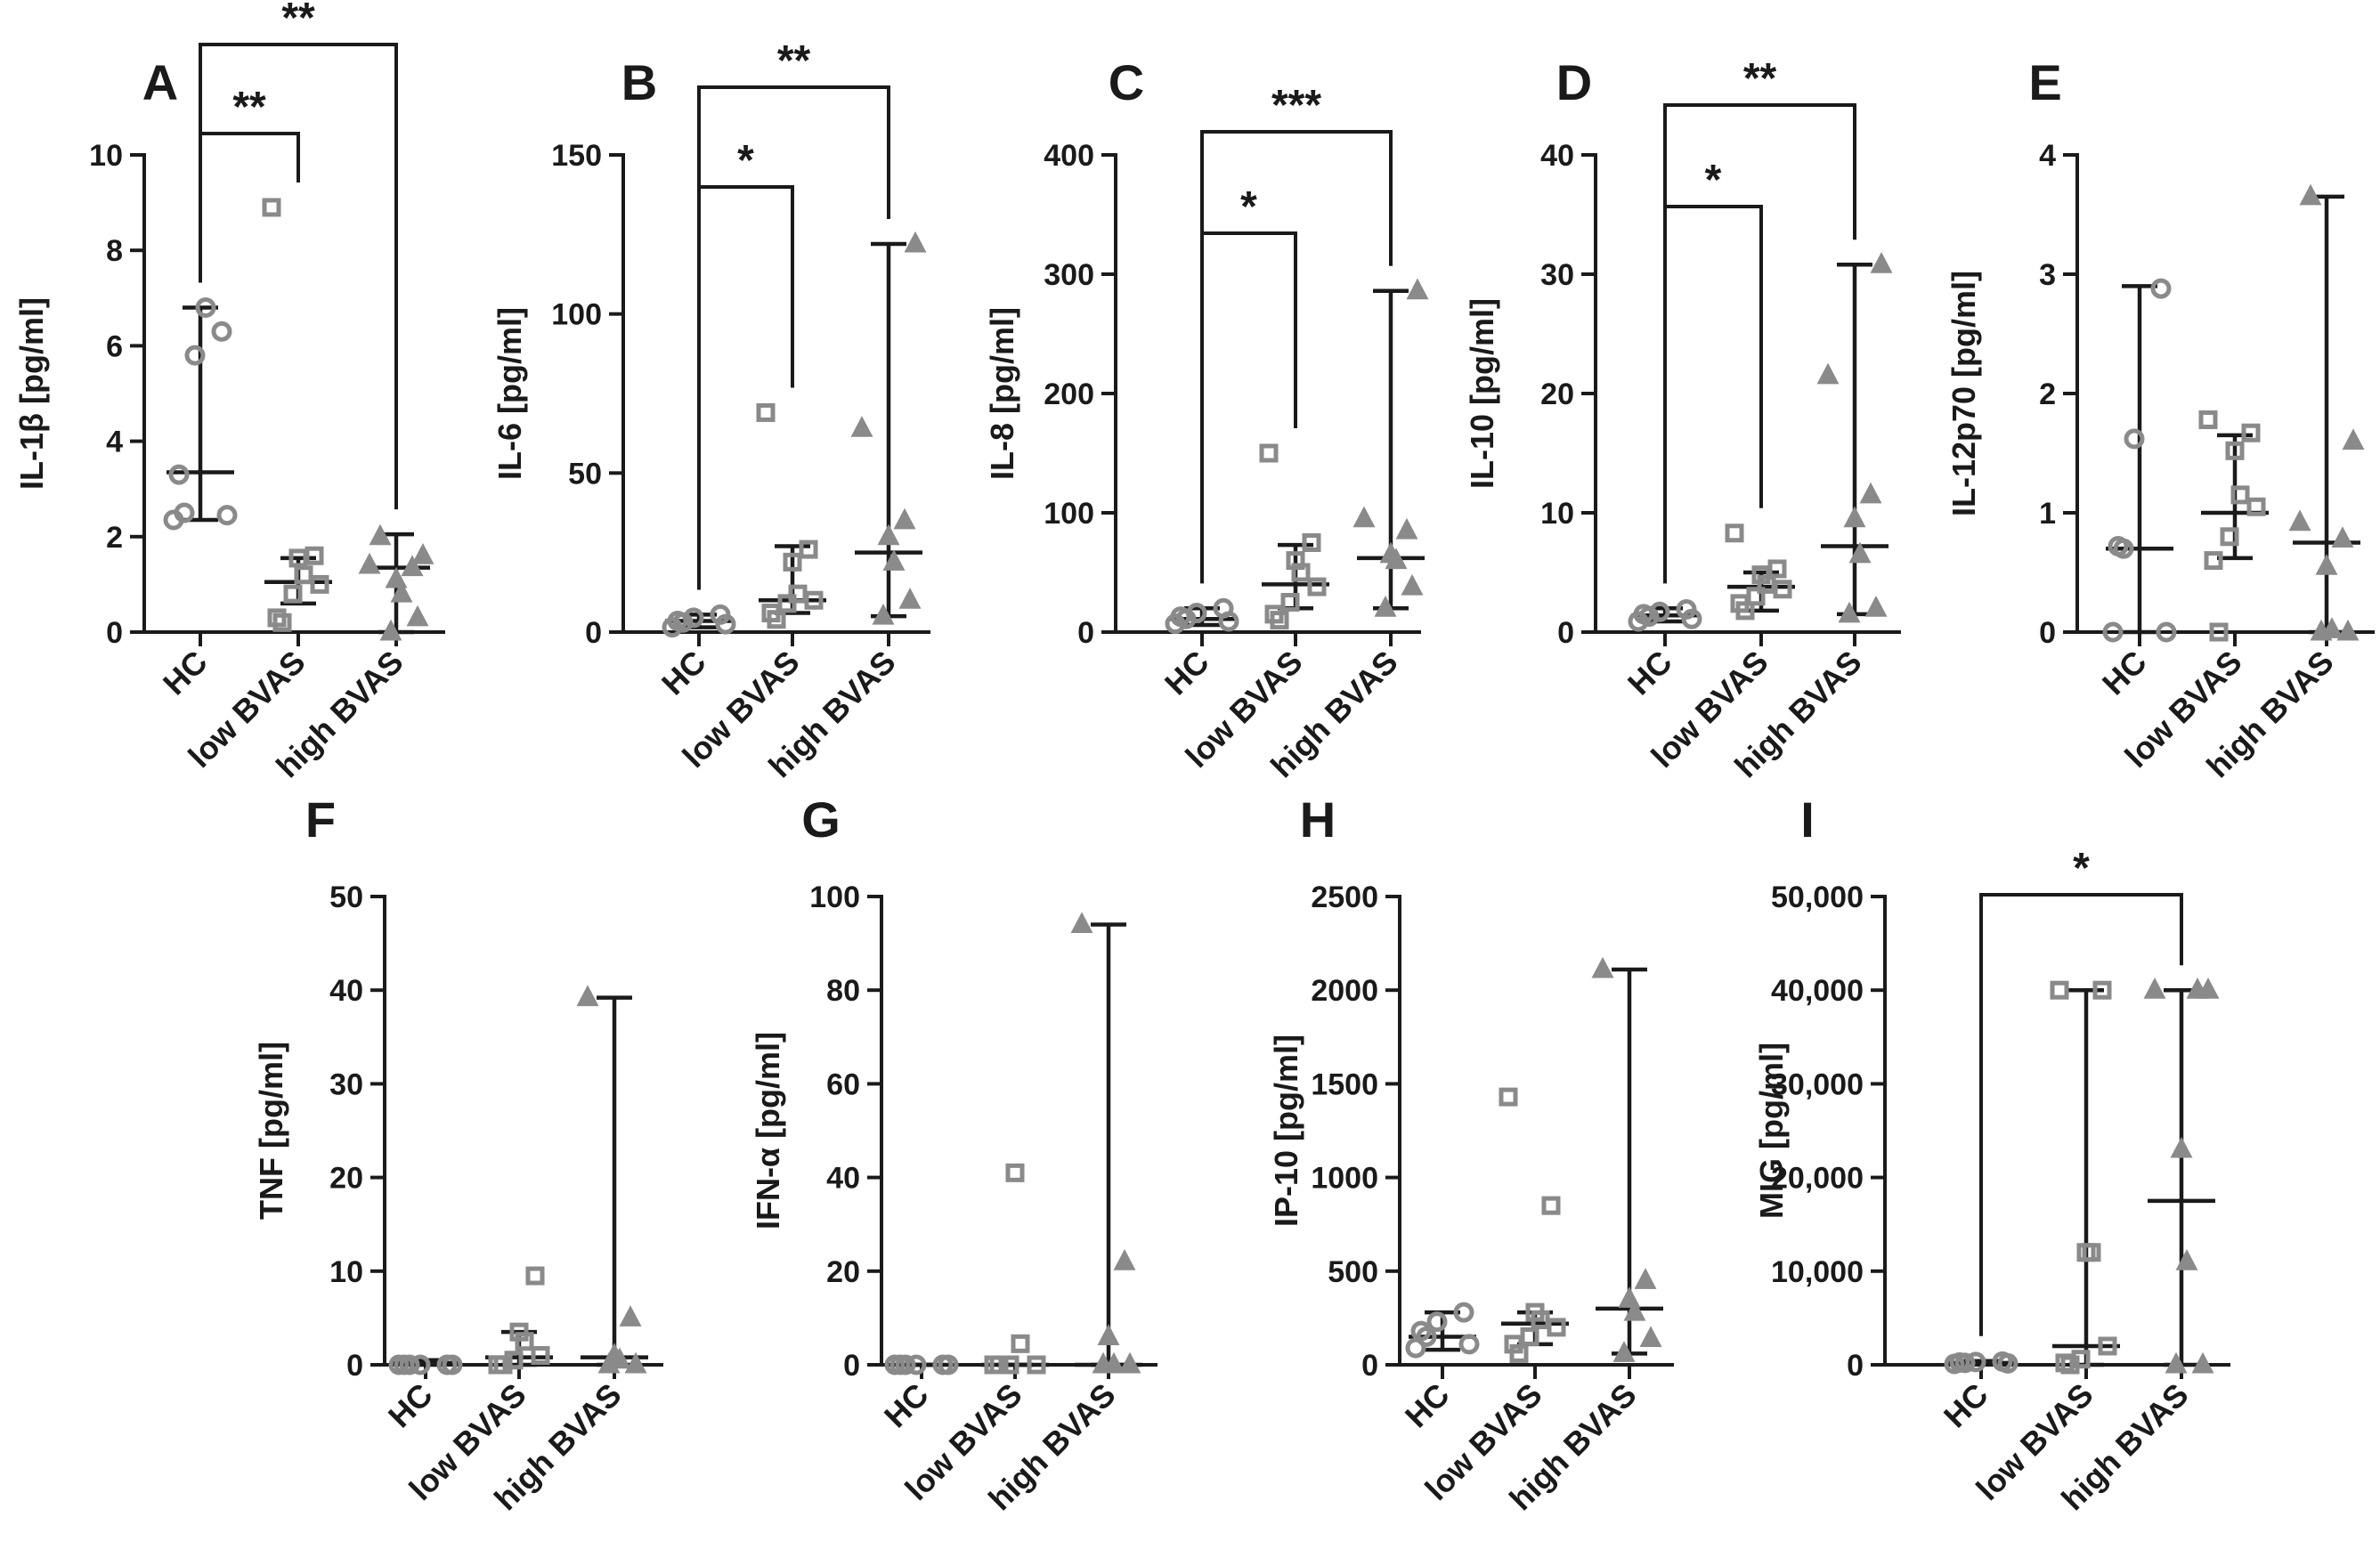 Image resolution: width=2380 pixels, height=1566 pixels. I want to click on panel-letter: H, so click(1318, 819).